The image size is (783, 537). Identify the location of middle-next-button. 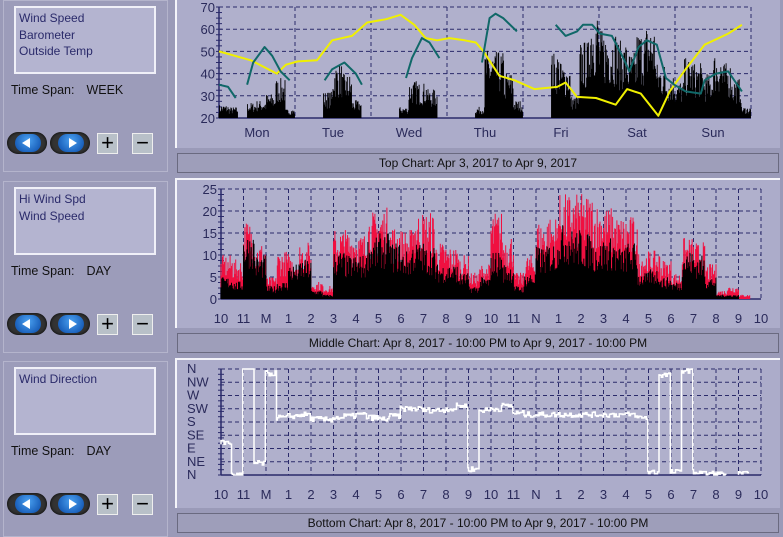
(70, 324).